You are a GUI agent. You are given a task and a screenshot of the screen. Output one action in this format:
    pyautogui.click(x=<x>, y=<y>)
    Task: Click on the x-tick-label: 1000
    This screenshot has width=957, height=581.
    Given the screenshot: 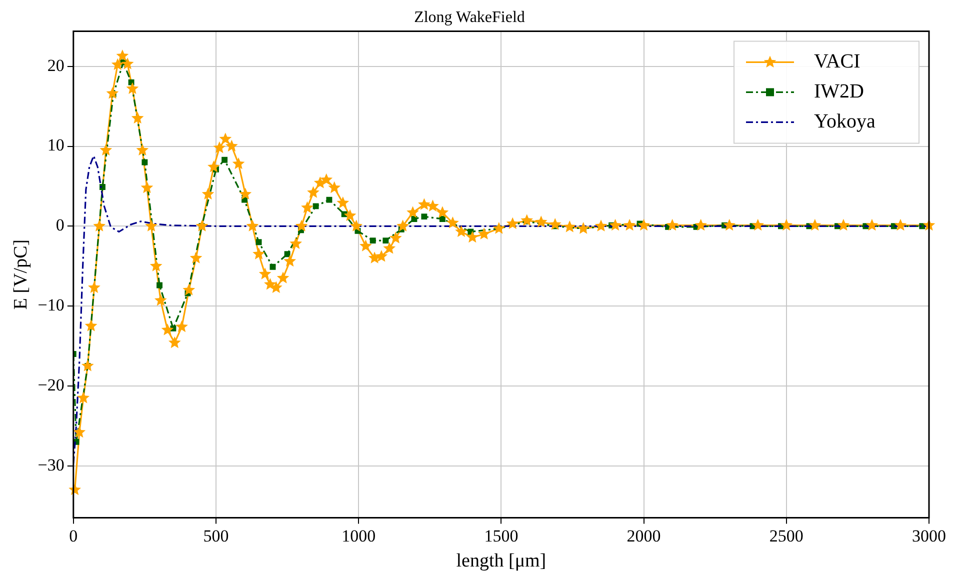 What is the action you would take?
    pyautogui.click(x=359, y=536)
    